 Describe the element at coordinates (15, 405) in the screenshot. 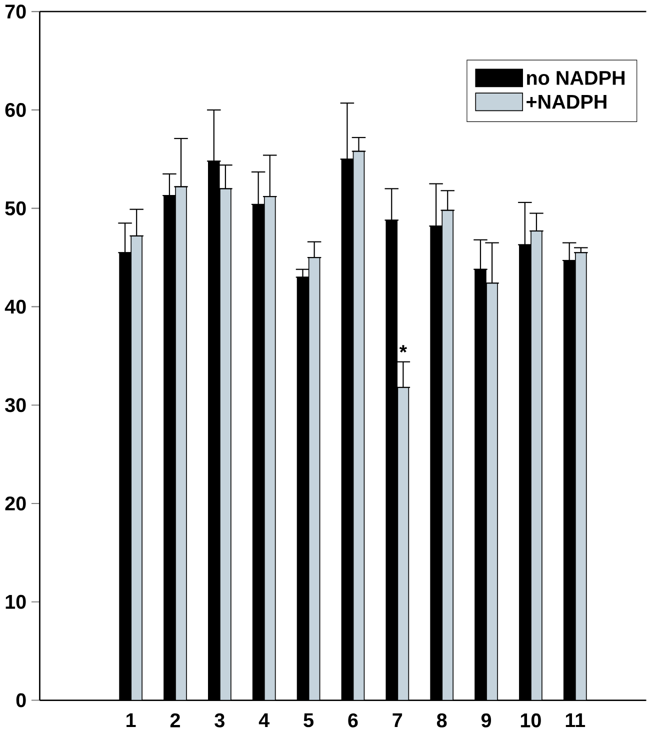

I see `y-tick-label: 30` at that location.